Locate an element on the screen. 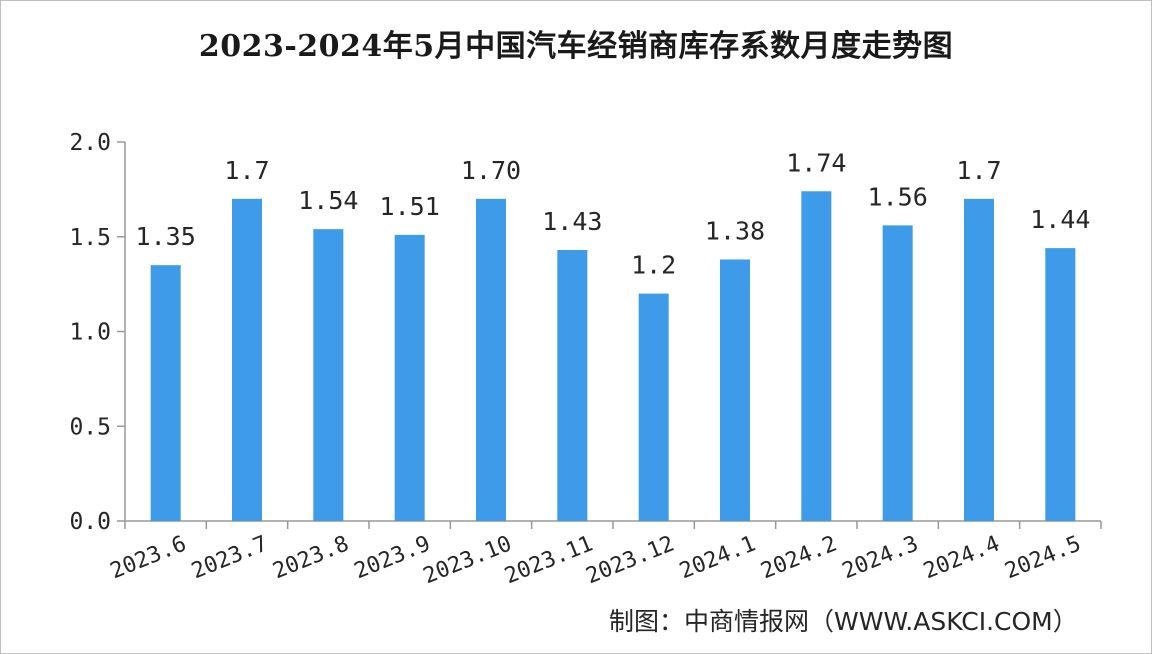 The image size is (1152, 654). data-label: 1.44 is located at coordinates (1060, 219).